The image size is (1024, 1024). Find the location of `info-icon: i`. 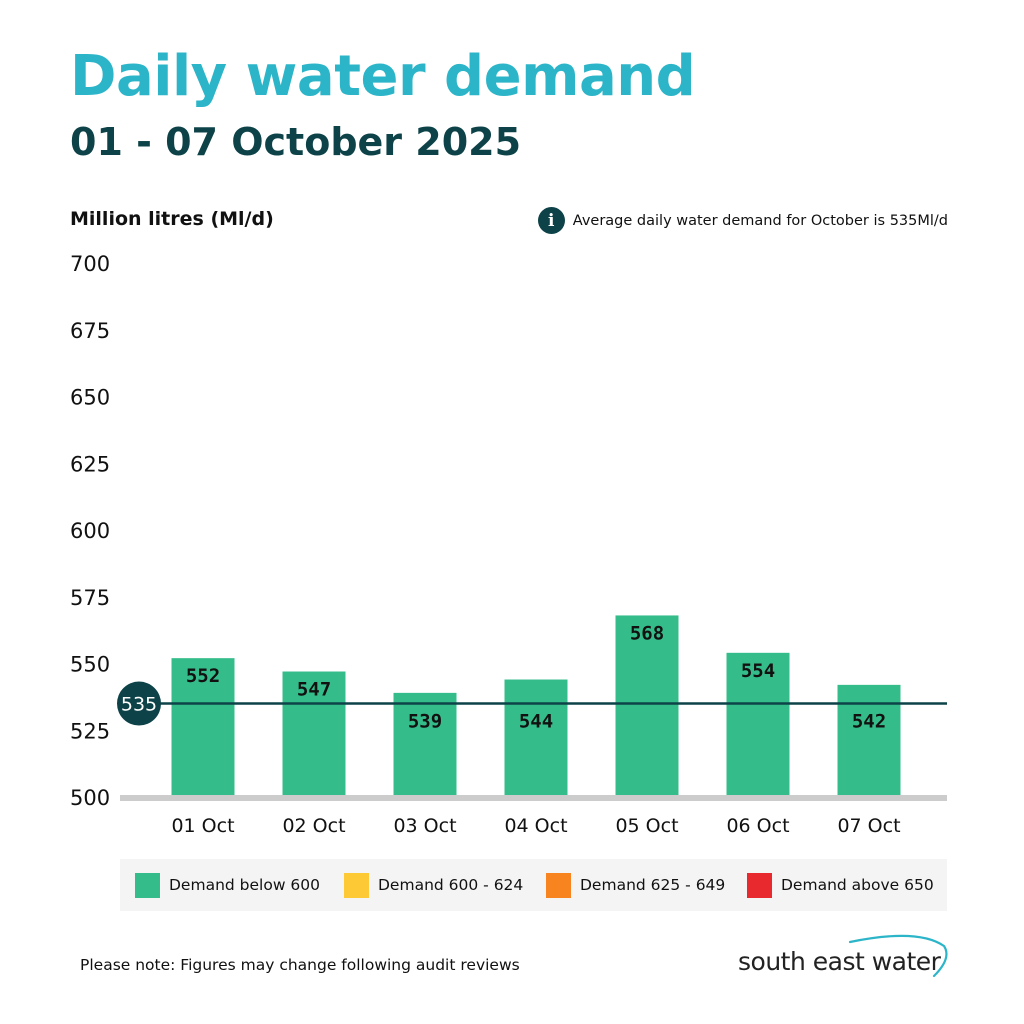

info-icon: i is located at coordinates (551, 220).